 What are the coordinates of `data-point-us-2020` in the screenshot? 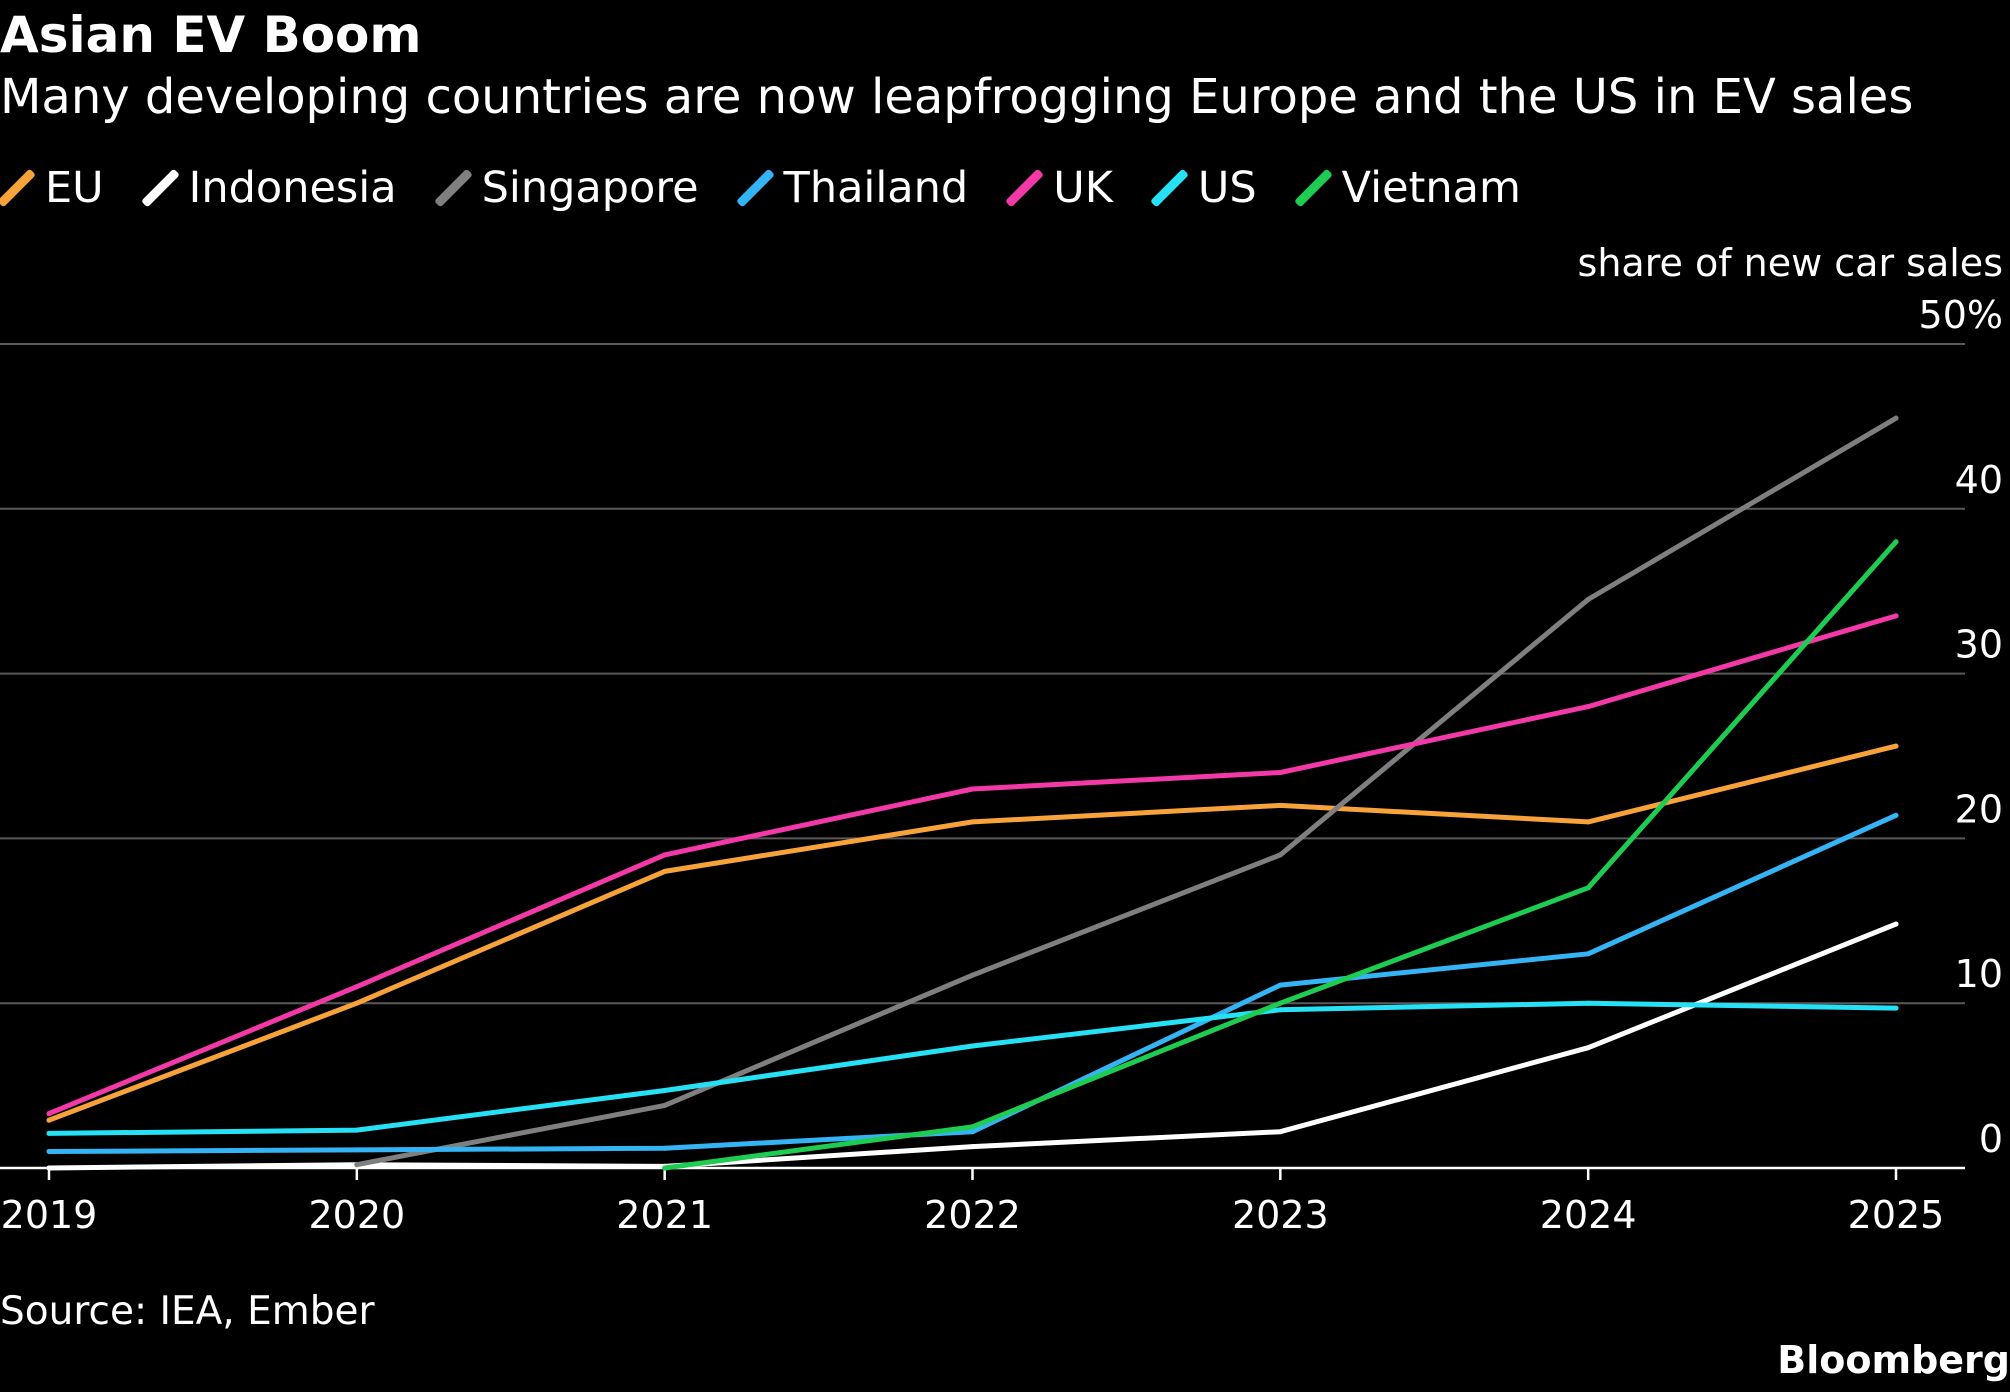 It's located at (357, 1130).